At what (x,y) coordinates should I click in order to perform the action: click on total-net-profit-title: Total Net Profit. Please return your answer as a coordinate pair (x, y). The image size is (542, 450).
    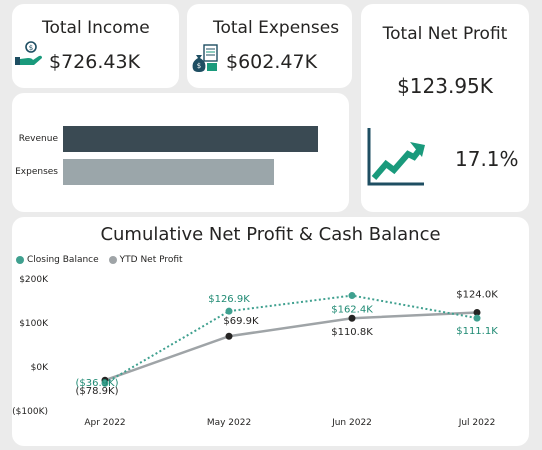
    Looking at the image, I should click on (445, 34).